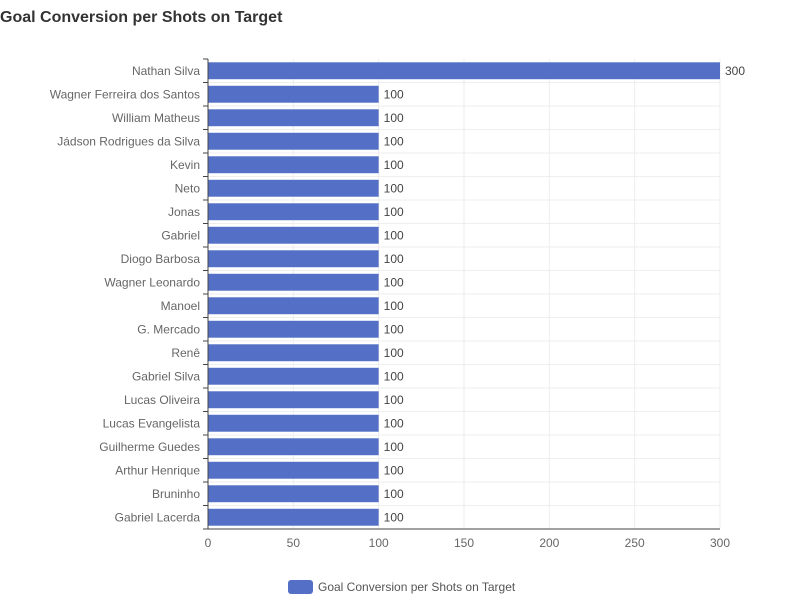 The image size is (800, 600). Describe the element at coordinates (157, 470) in the screenshot. I see `category-label: Arthur Henrique` at that location.